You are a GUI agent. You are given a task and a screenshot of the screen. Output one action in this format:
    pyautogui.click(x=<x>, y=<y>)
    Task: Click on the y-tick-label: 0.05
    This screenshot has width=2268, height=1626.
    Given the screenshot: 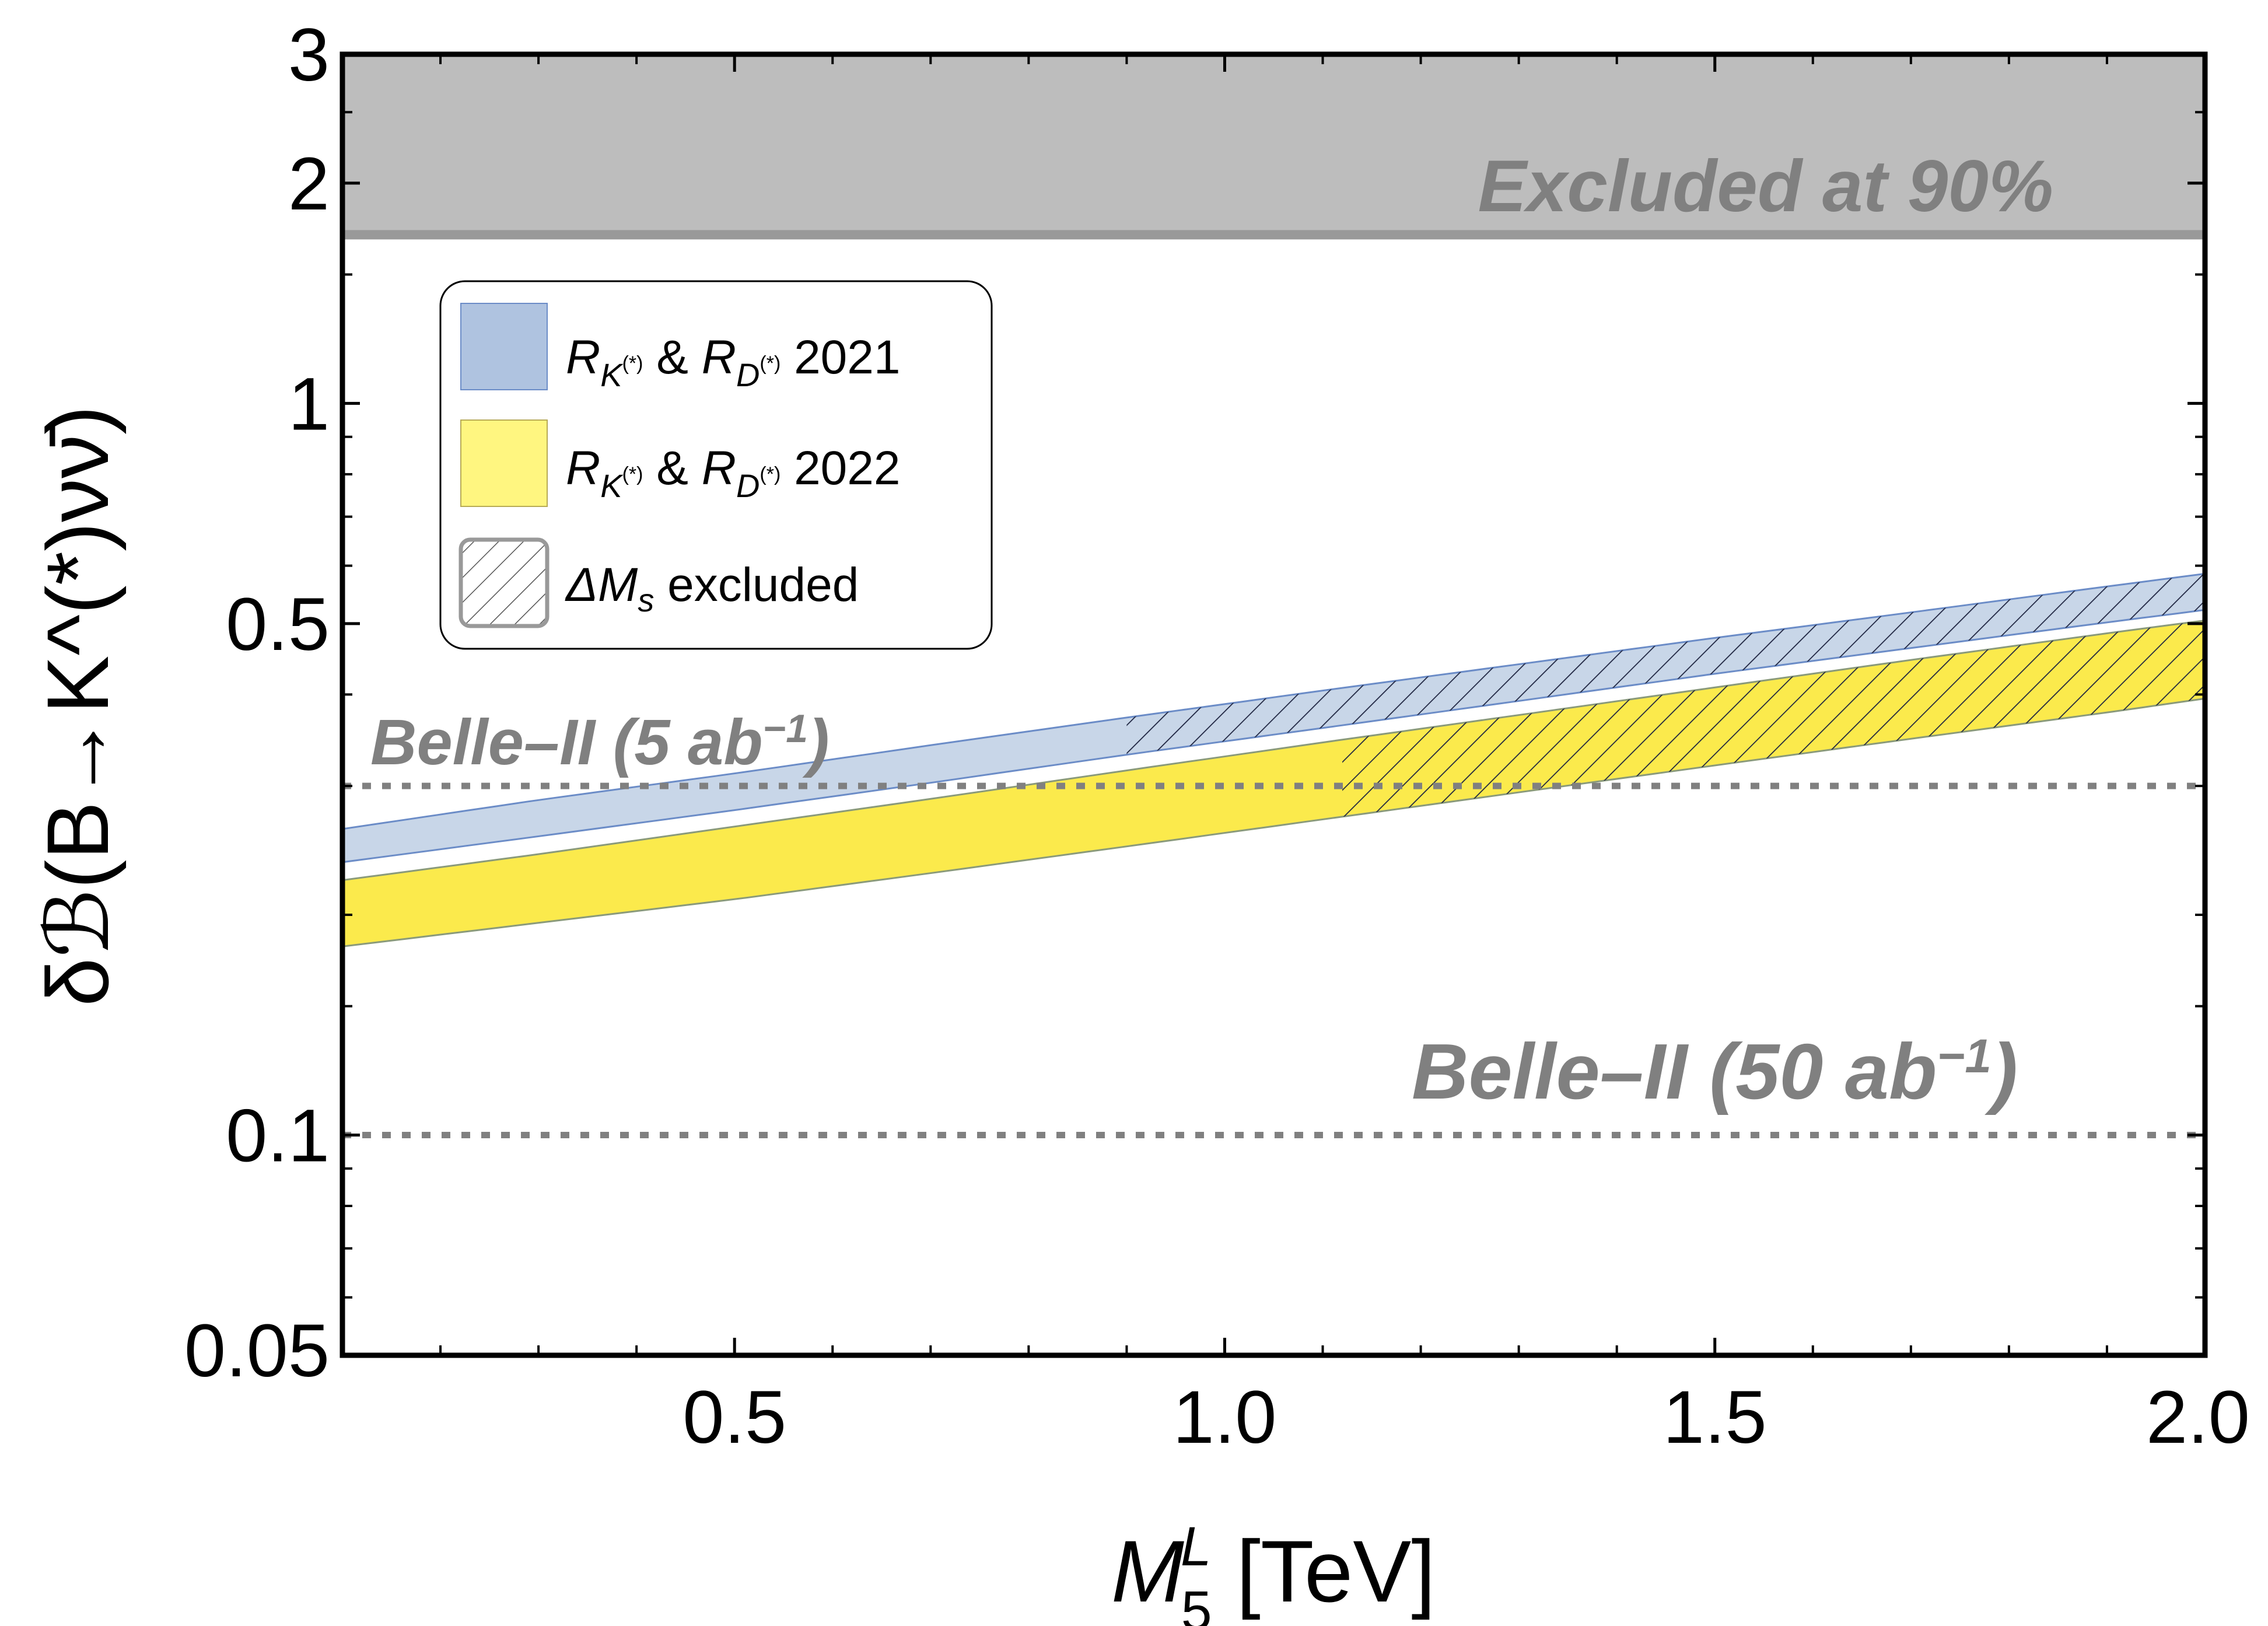 What is the action you would take?
    pyautogui.click(x=257, y=1351)
    